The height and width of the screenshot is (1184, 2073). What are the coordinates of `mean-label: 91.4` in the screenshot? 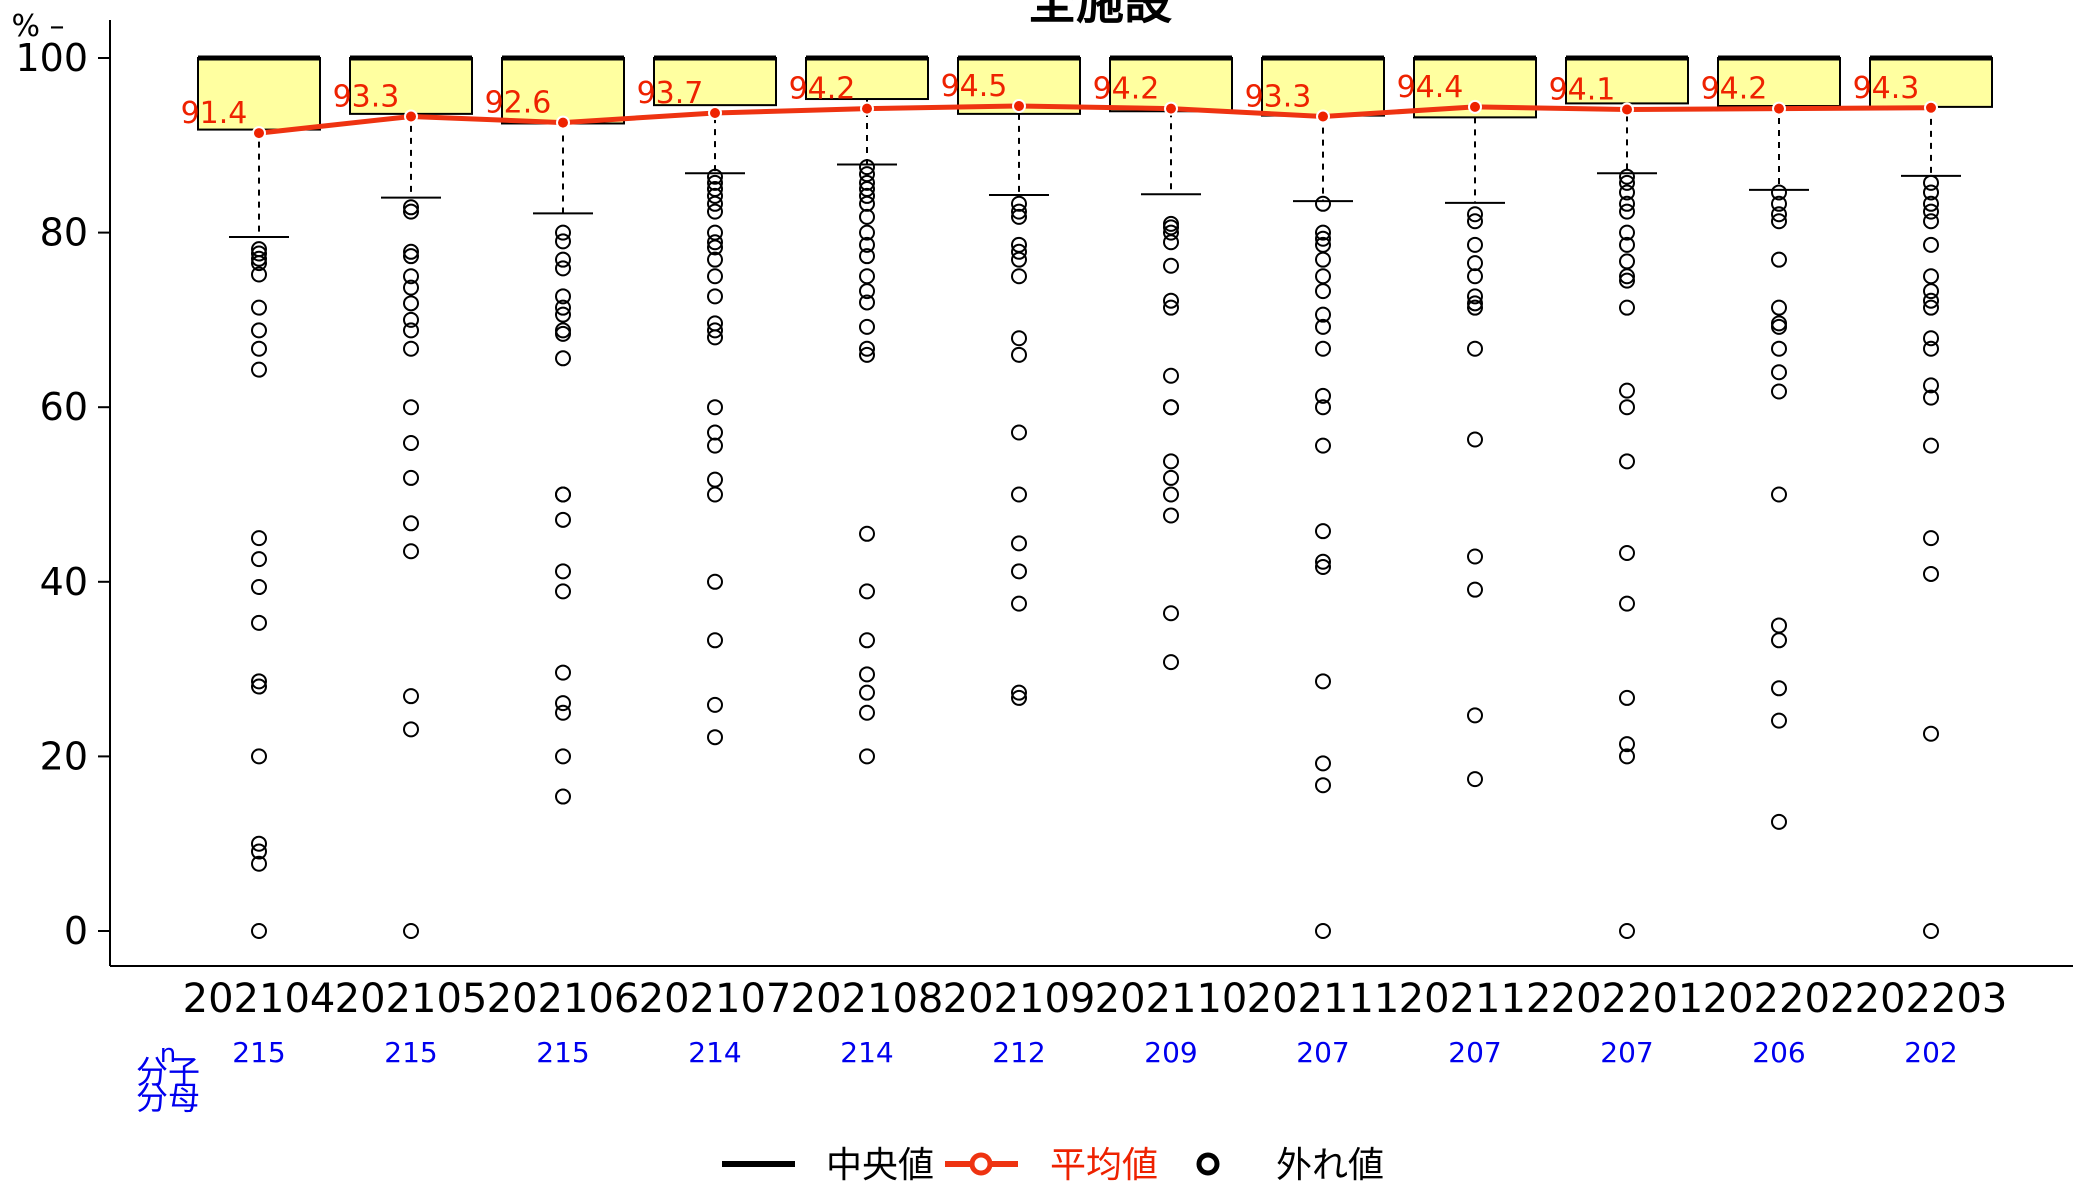 It's located at (214, 113).